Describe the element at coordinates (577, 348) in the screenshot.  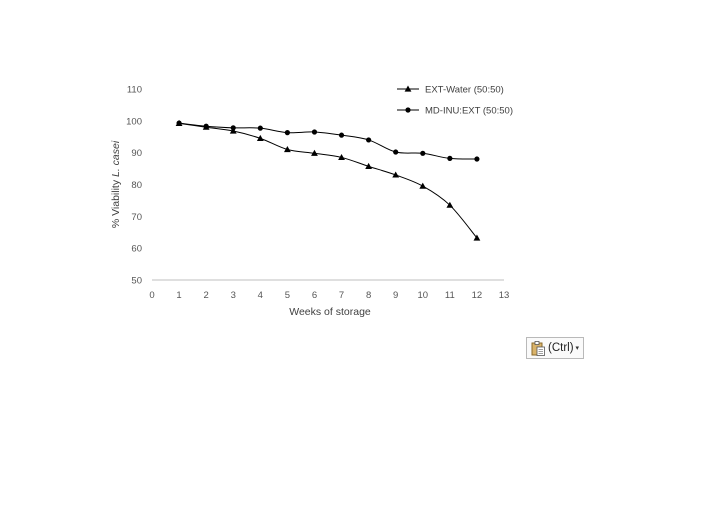
I see `chevron-down-icon: ▾` at that location.